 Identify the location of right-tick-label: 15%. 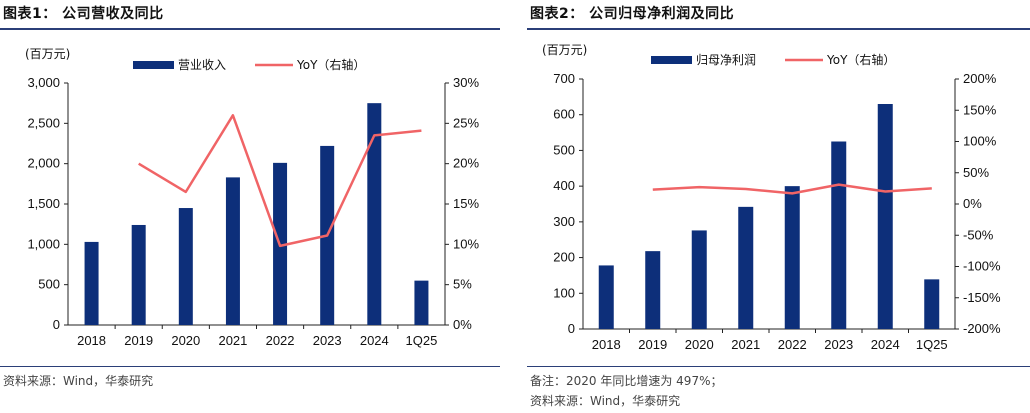
(466, 203).